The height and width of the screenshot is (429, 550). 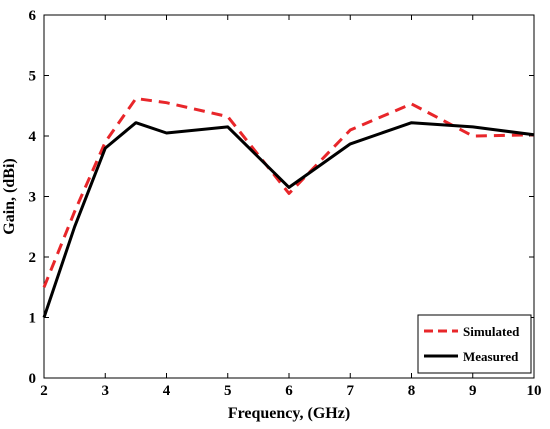 What do you see at coordinates (106, 391) in the screenshot?
I see `x-tick-label: 3` at bounding box center [106, 391].